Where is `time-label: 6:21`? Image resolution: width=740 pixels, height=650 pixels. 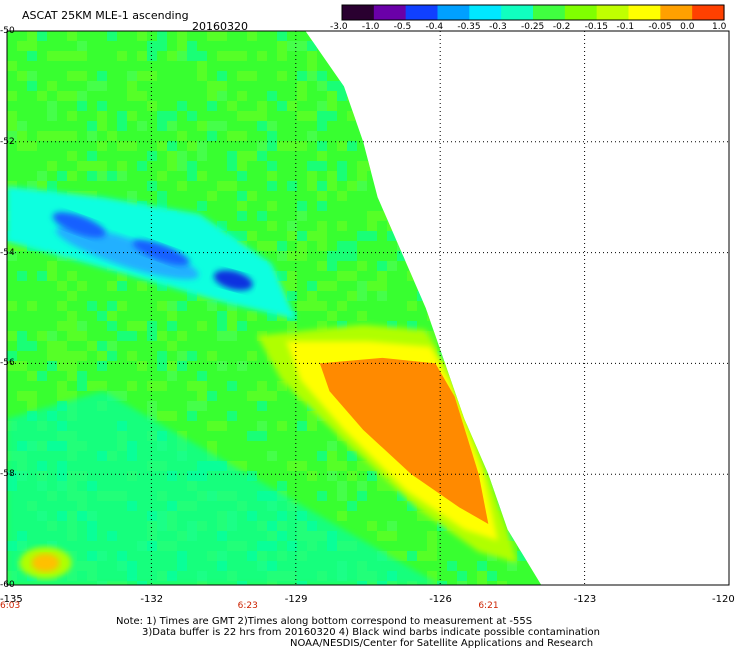 time-label: 6:21 is located at coordinates (488, 606).